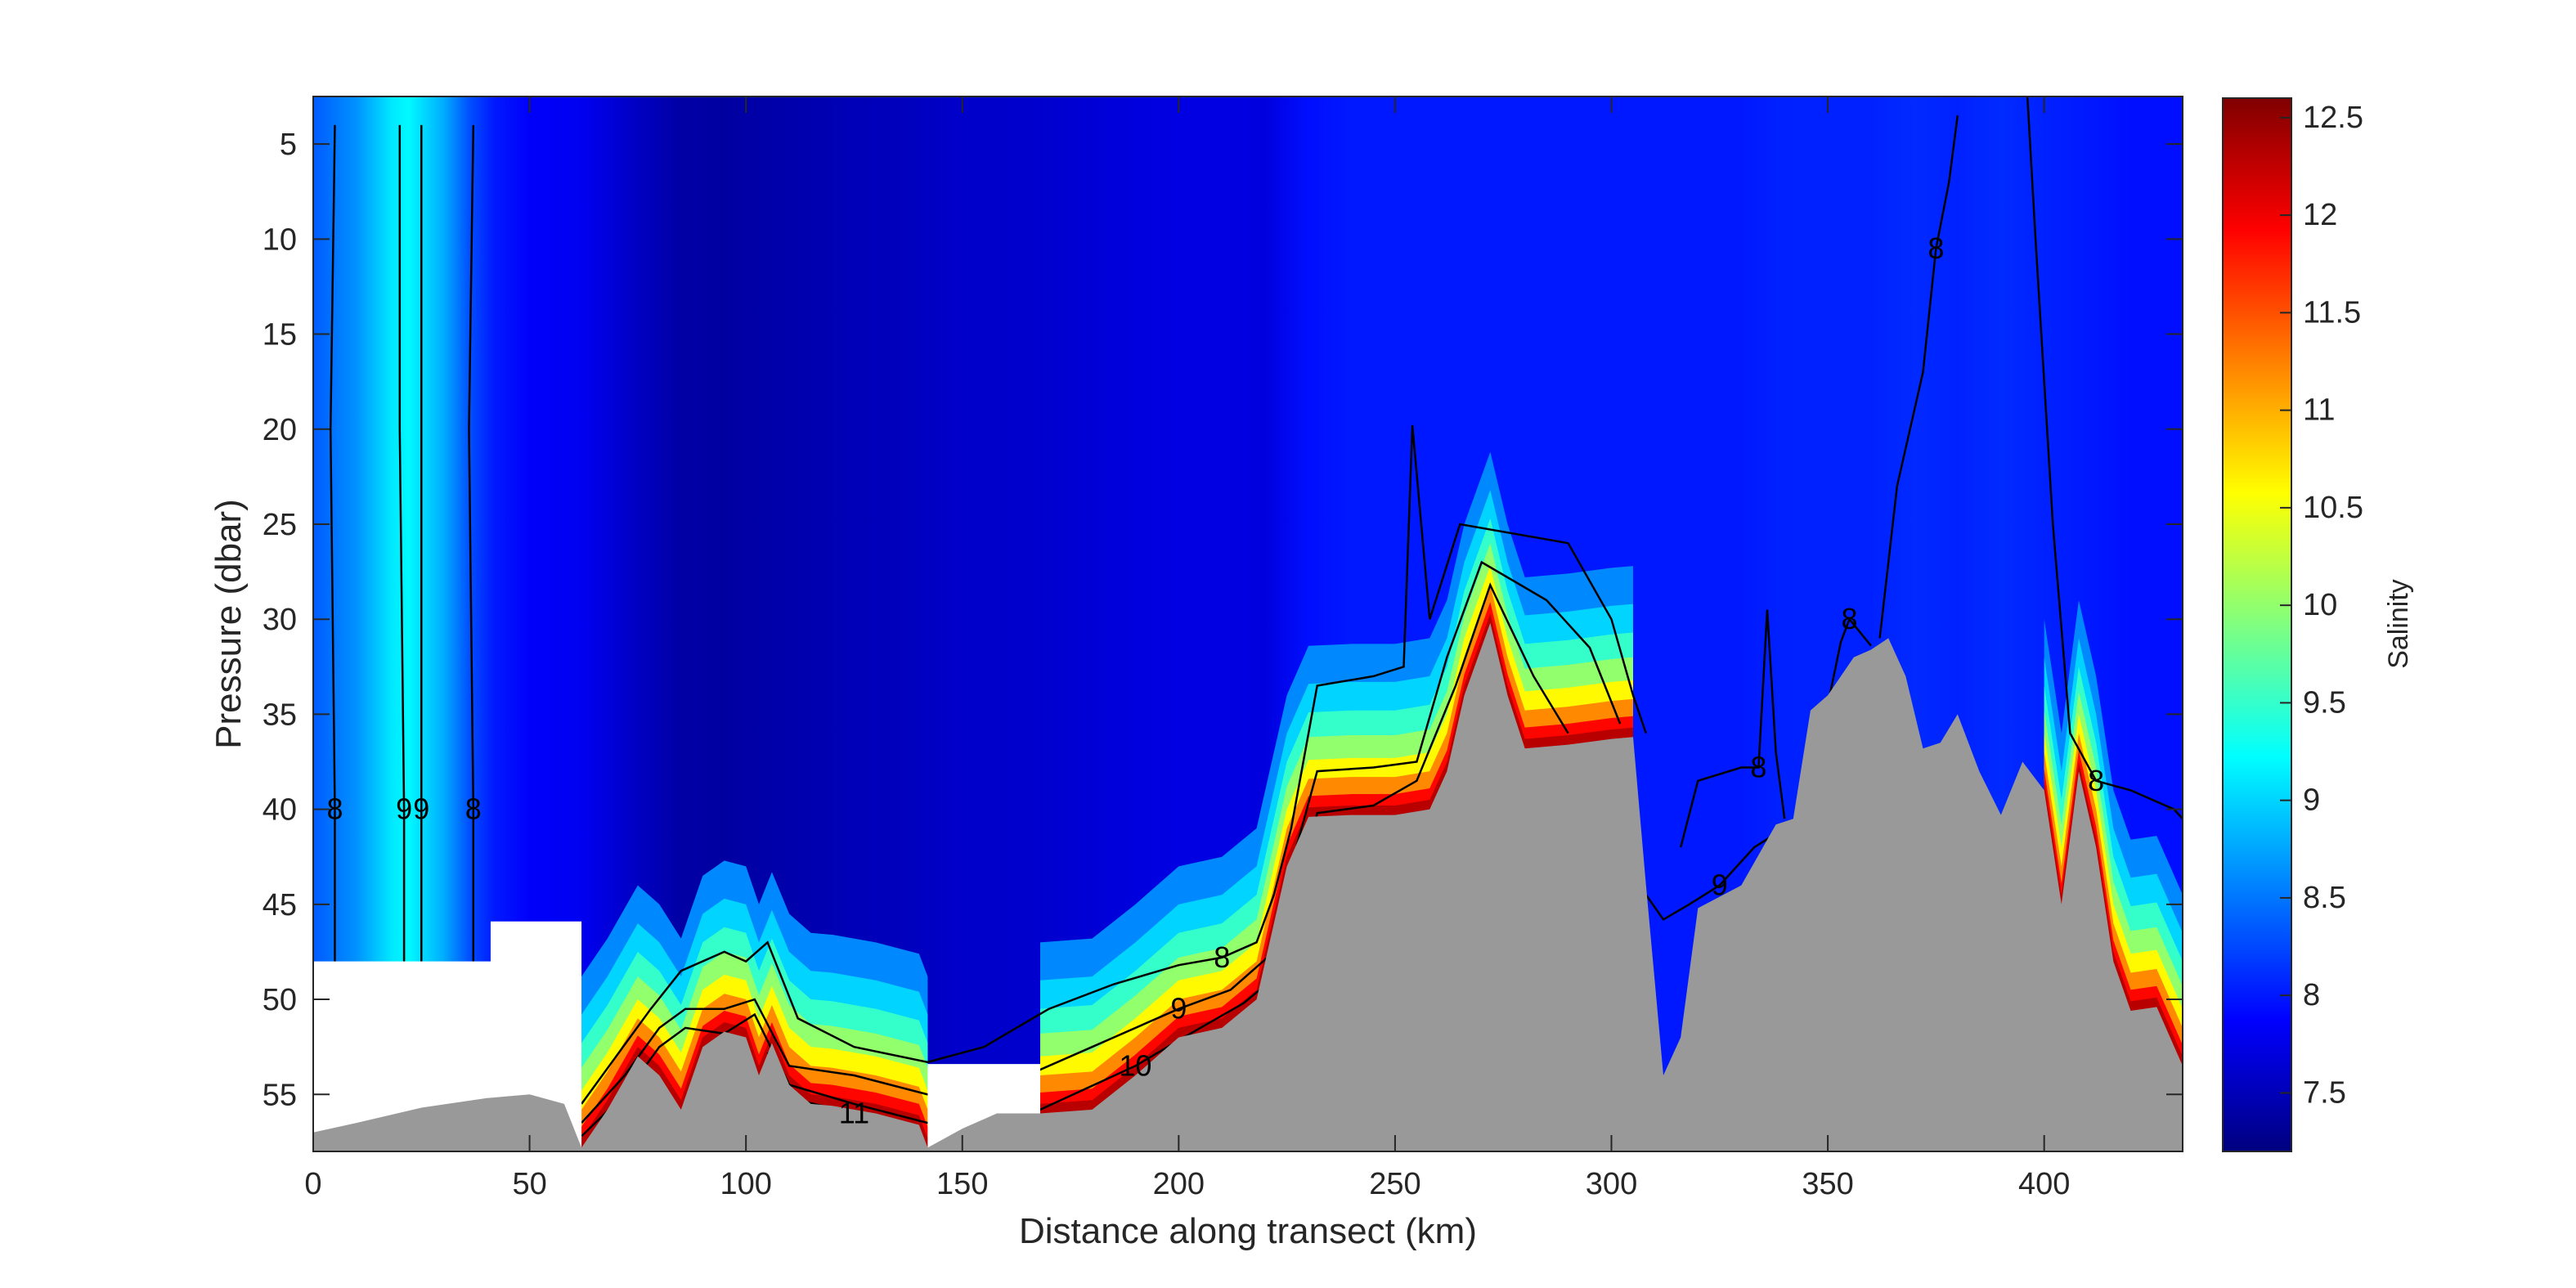 Image resolution: width=2576 pixels, height=1288 pixels. Describe the element at coordinates (280, 335) in the screenshot. I see `y-tick-label: 15` at that location.